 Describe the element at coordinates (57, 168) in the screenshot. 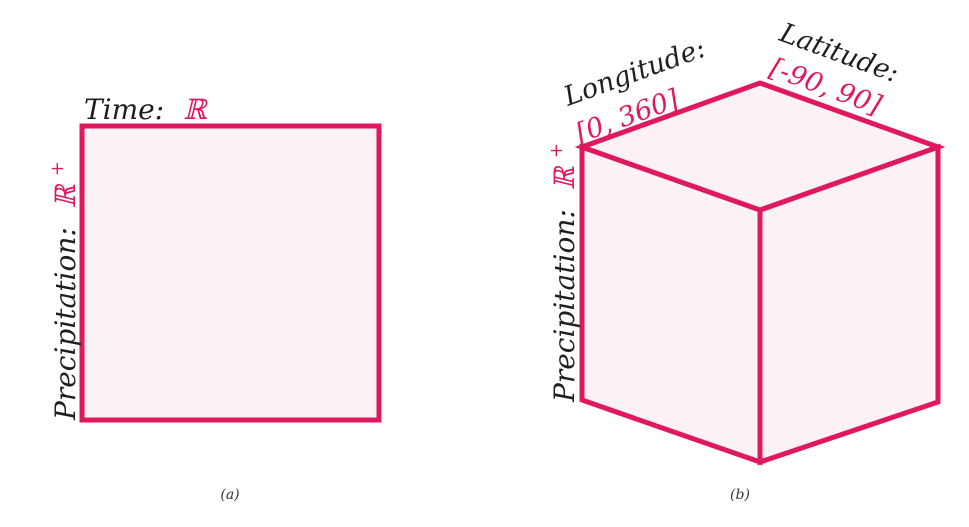

I see `precipitation-domain-sup-a: +` at that location.